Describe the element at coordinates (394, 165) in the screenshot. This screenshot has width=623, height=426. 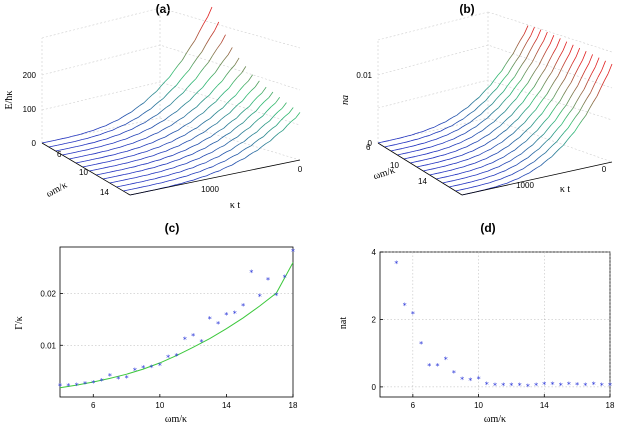
I see `b-ytick-1: 10` at that location.